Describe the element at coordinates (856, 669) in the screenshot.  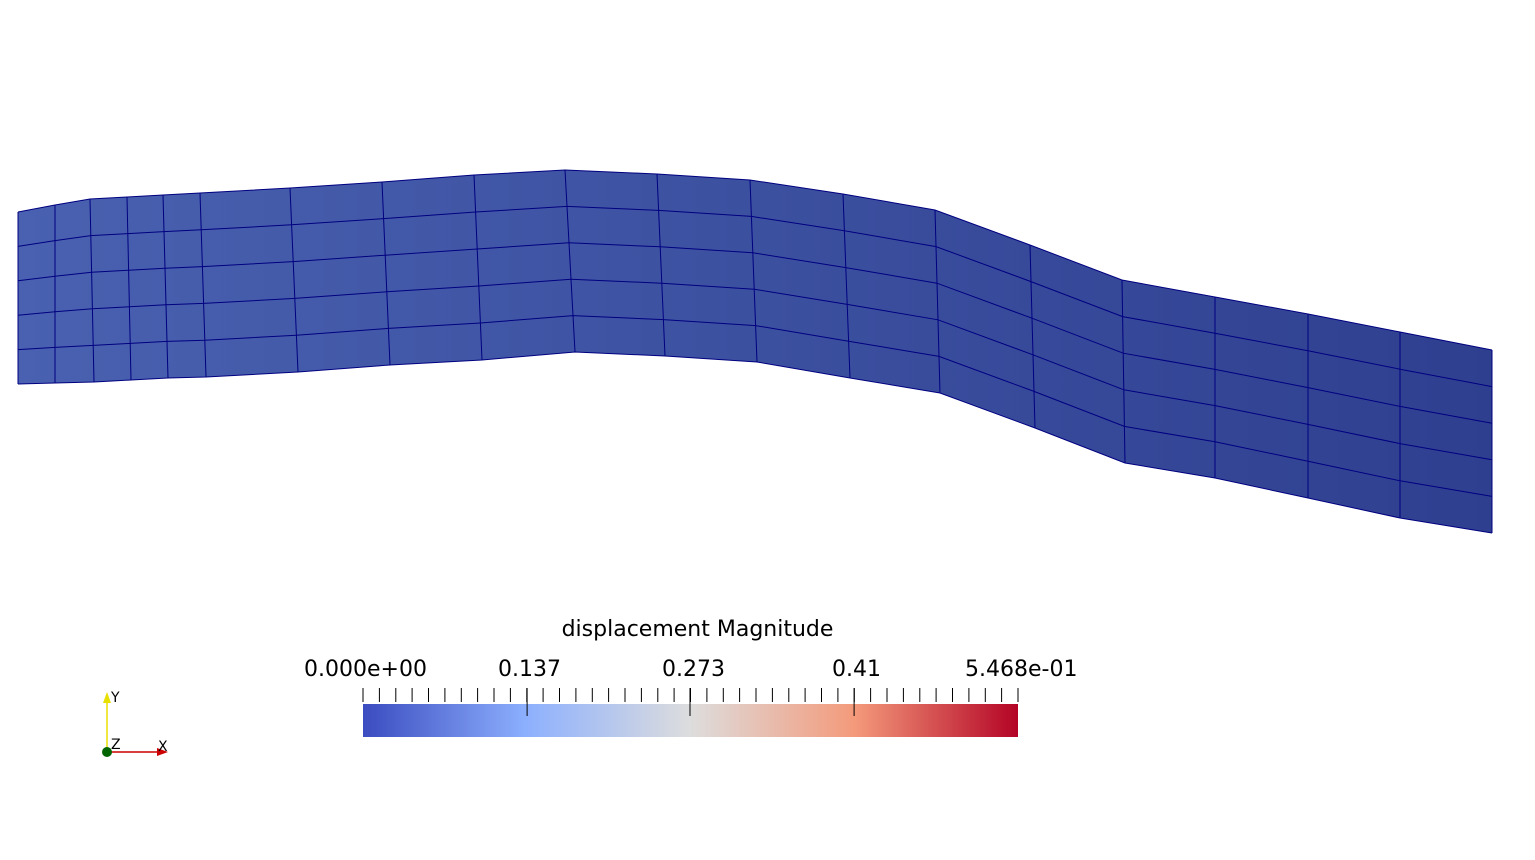
I see `colorbar-tick-label: 0.41` at that location.